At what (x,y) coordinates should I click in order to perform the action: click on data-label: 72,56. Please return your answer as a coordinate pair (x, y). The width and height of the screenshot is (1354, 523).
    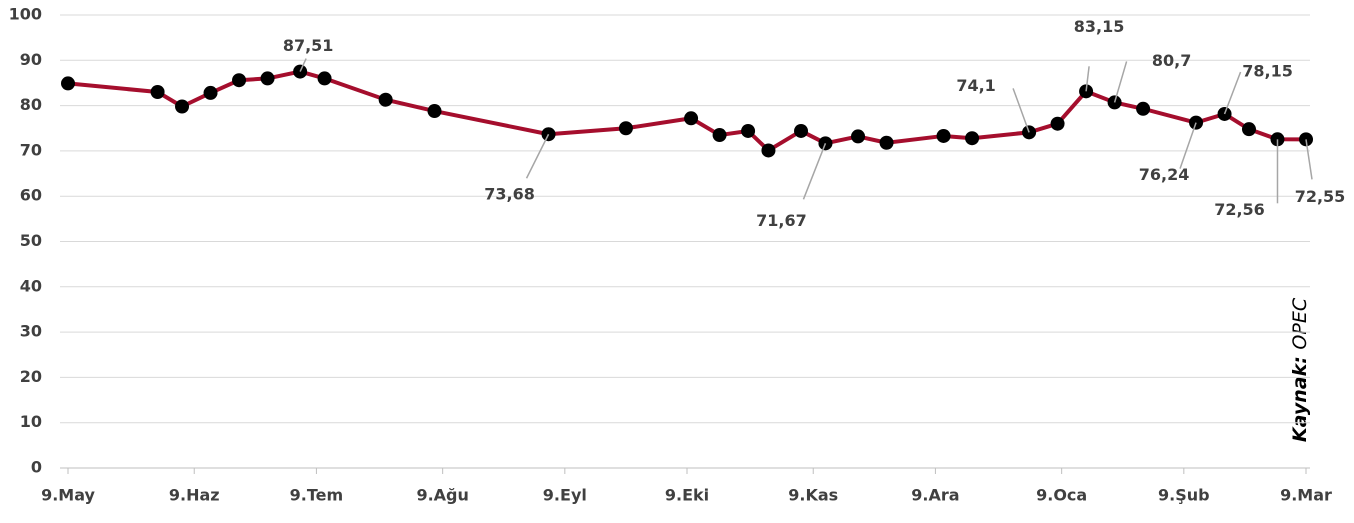
    Looking at the image, I should click on (1239, 209).